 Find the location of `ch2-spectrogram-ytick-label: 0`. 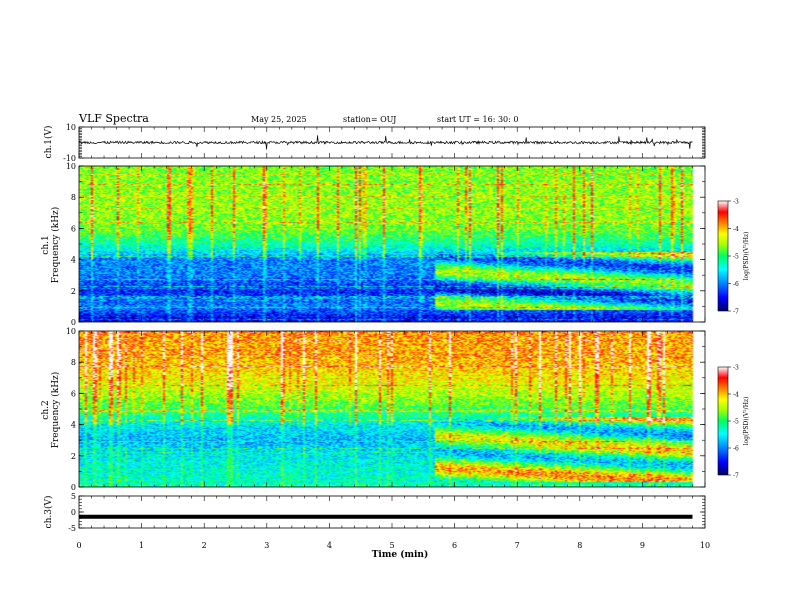

ch2-spectrogram-ytick-label: 0 is located at coordinates (73, 487).